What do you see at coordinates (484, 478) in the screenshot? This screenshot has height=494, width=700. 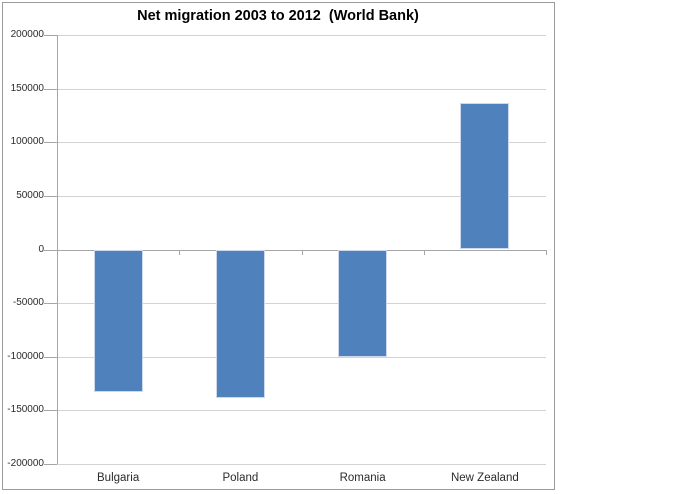 I see `x-axis-label-new-zealand: New Zealand` at bounding box center [484, 478].